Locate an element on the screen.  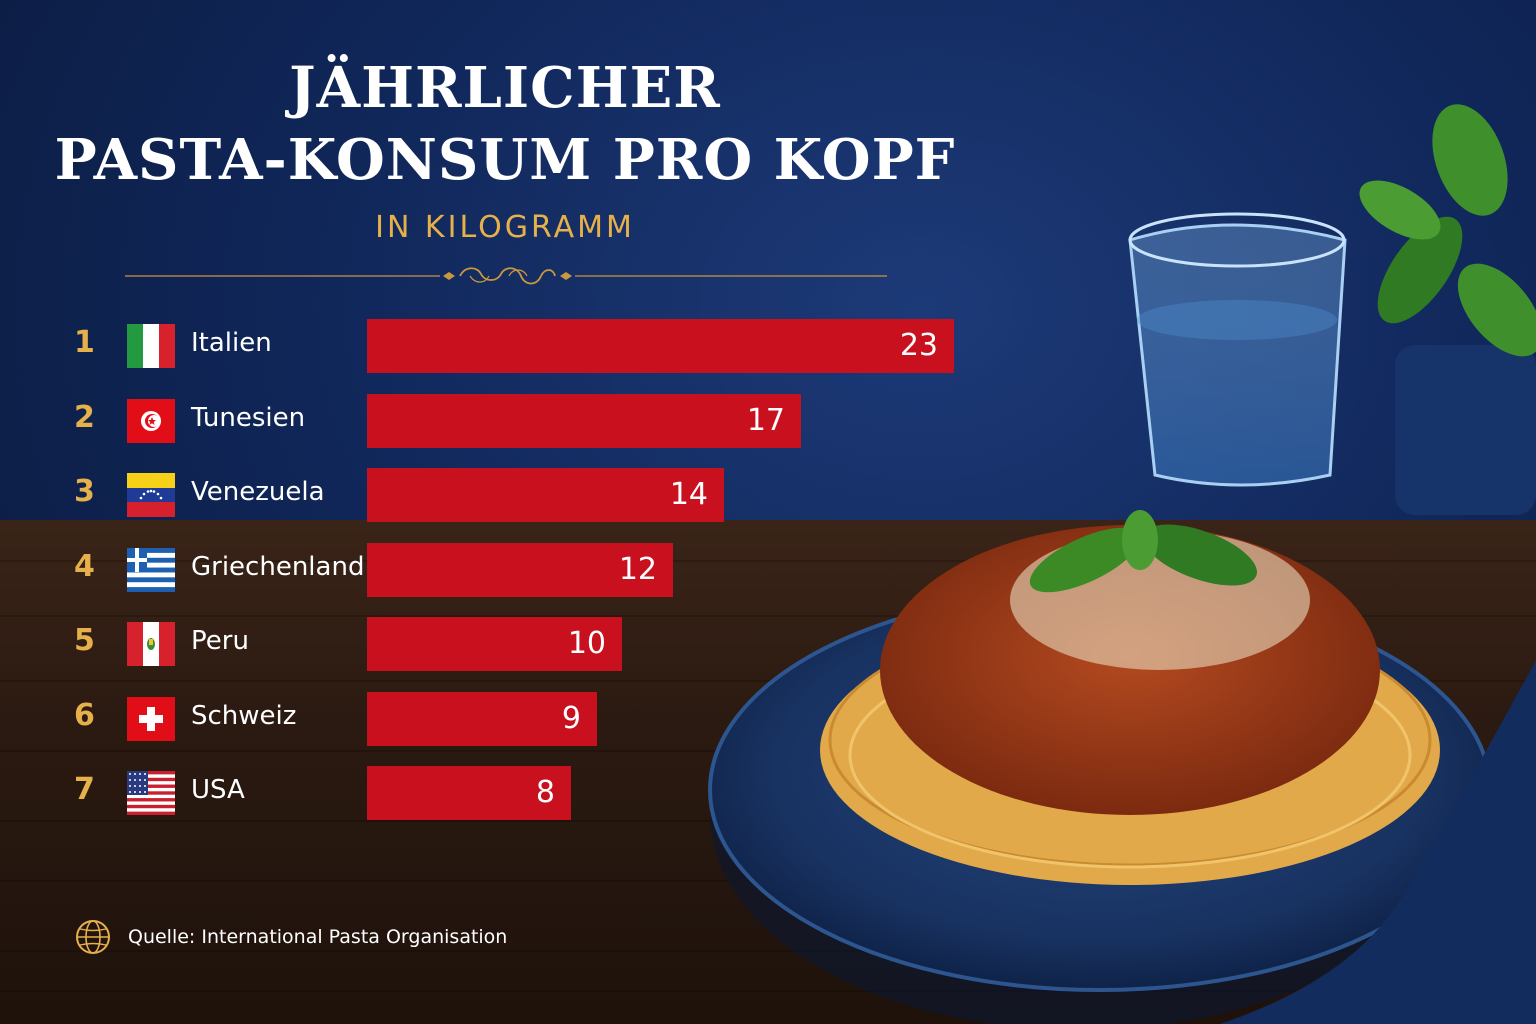
bar-value-label: 12 is located at coordinates (637, 569).